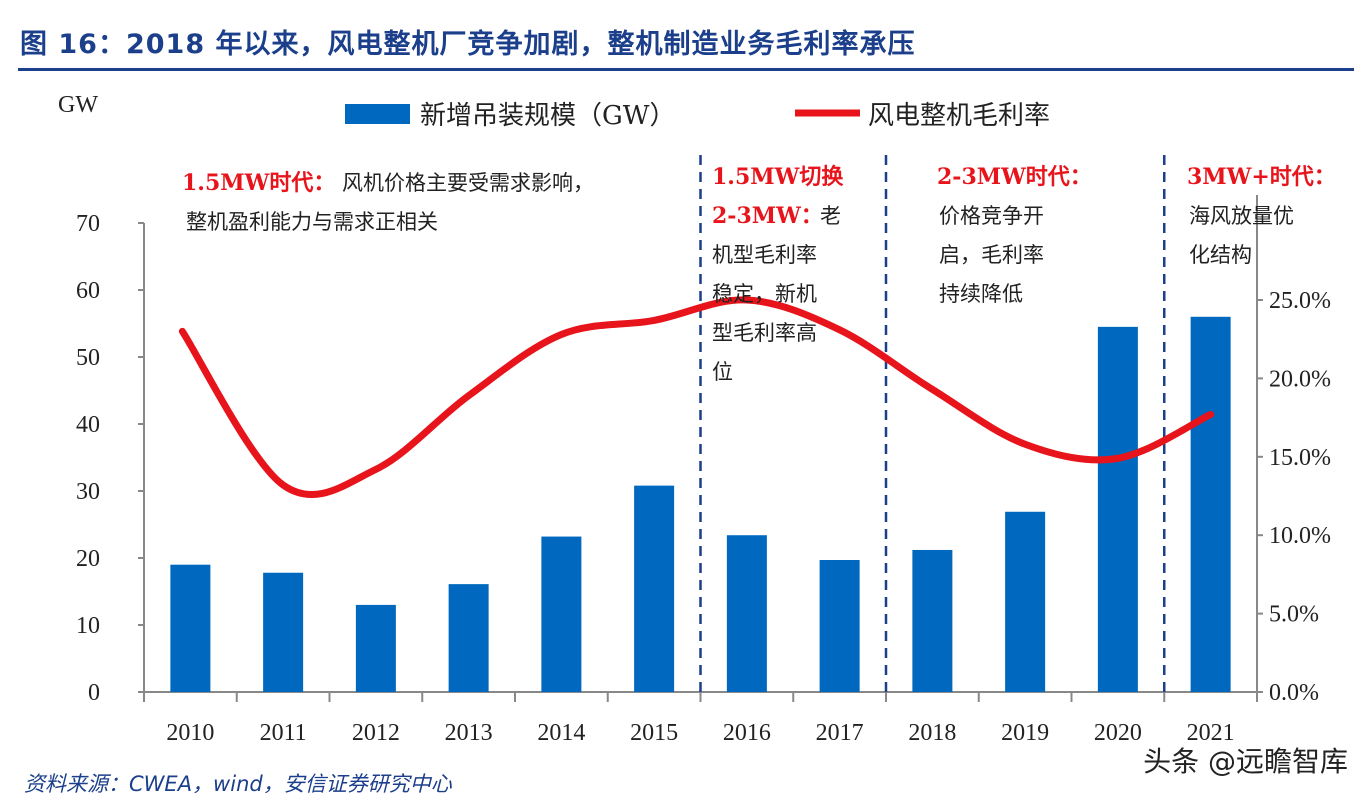 Image resolution: width=1372 pixels, height=802 pixels. Describe the element at coordinates (1294, 693) in the screenshot. I see `right-tick-label: 0.0%` at that location.